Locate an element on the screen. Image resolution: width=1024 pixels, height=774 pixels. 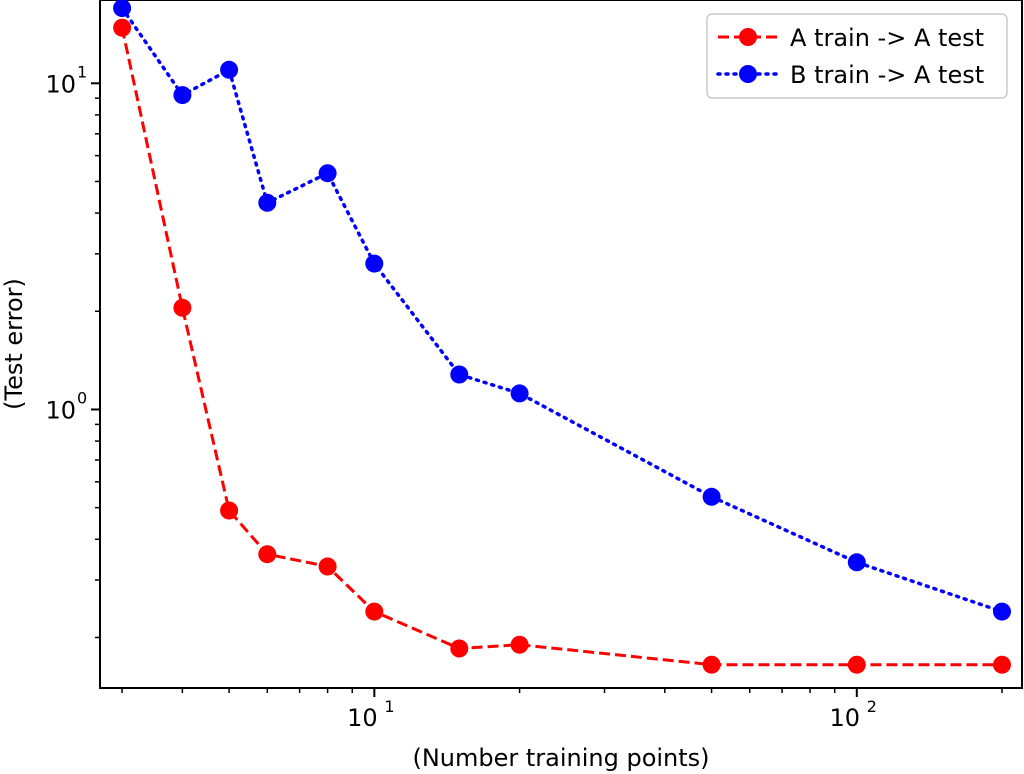
x-axis-label: (Number training points) is located at coordinates (560, 758).